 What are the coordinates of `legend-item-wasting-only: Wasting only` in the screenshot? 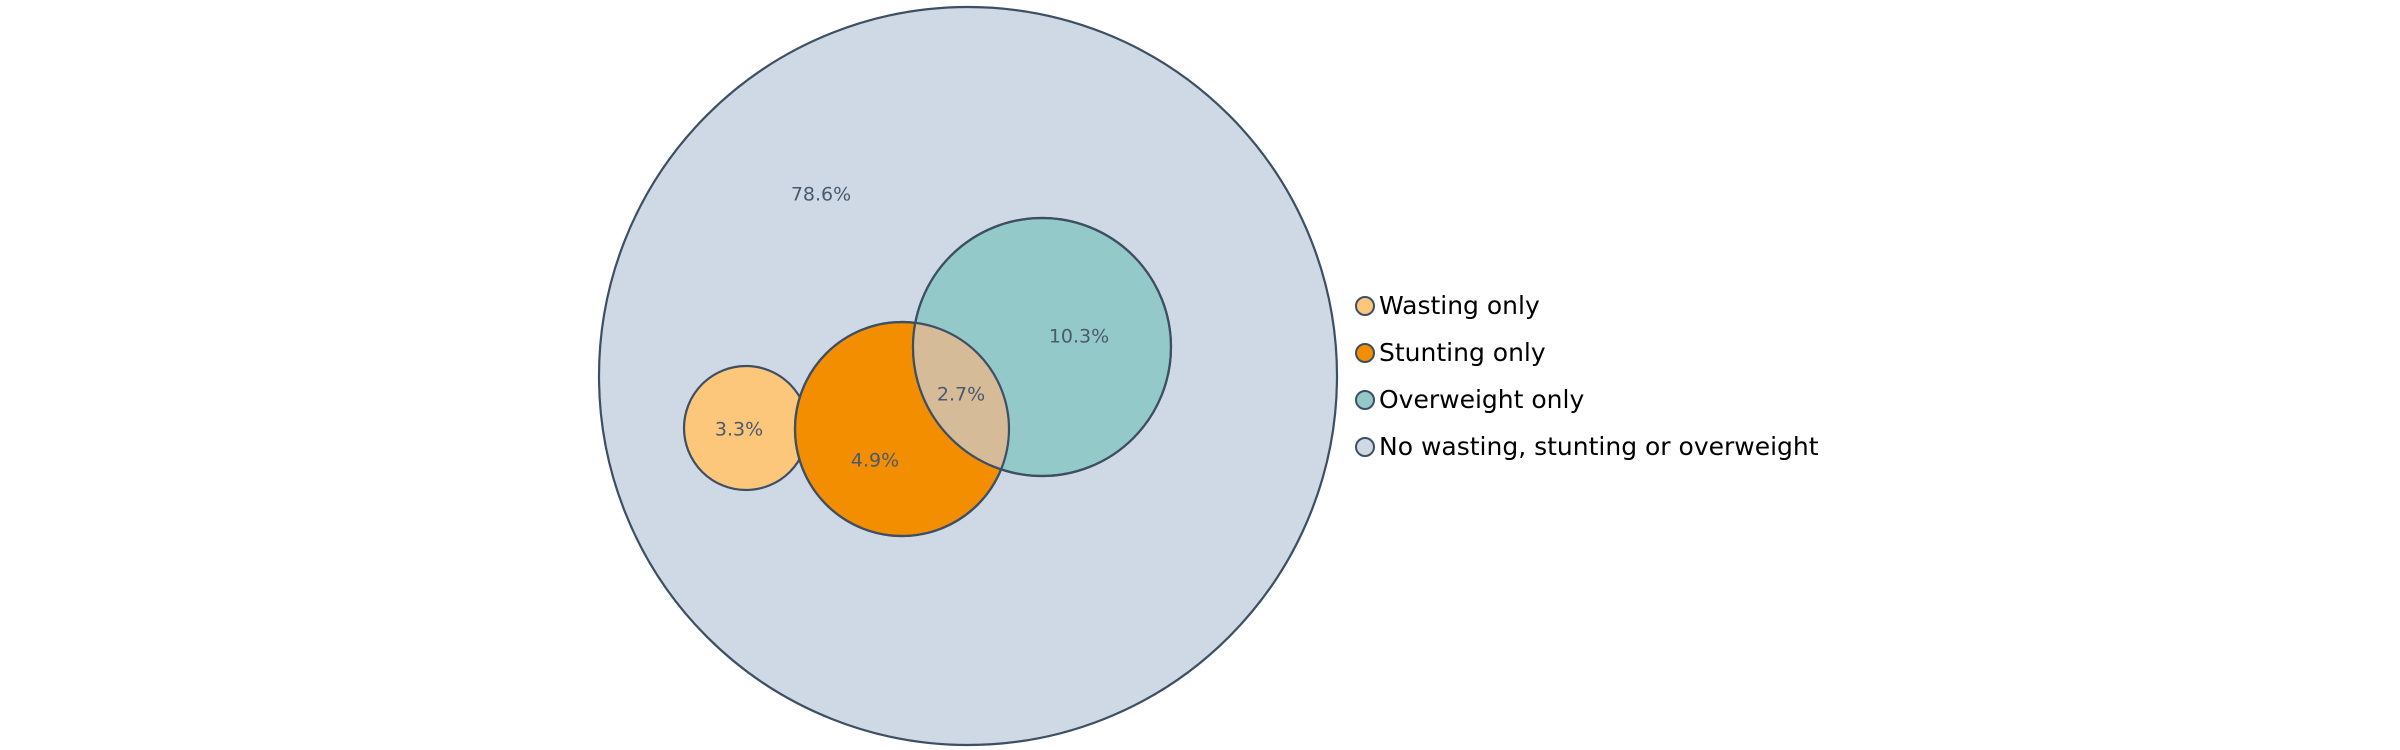 It's located at (1447, 305).